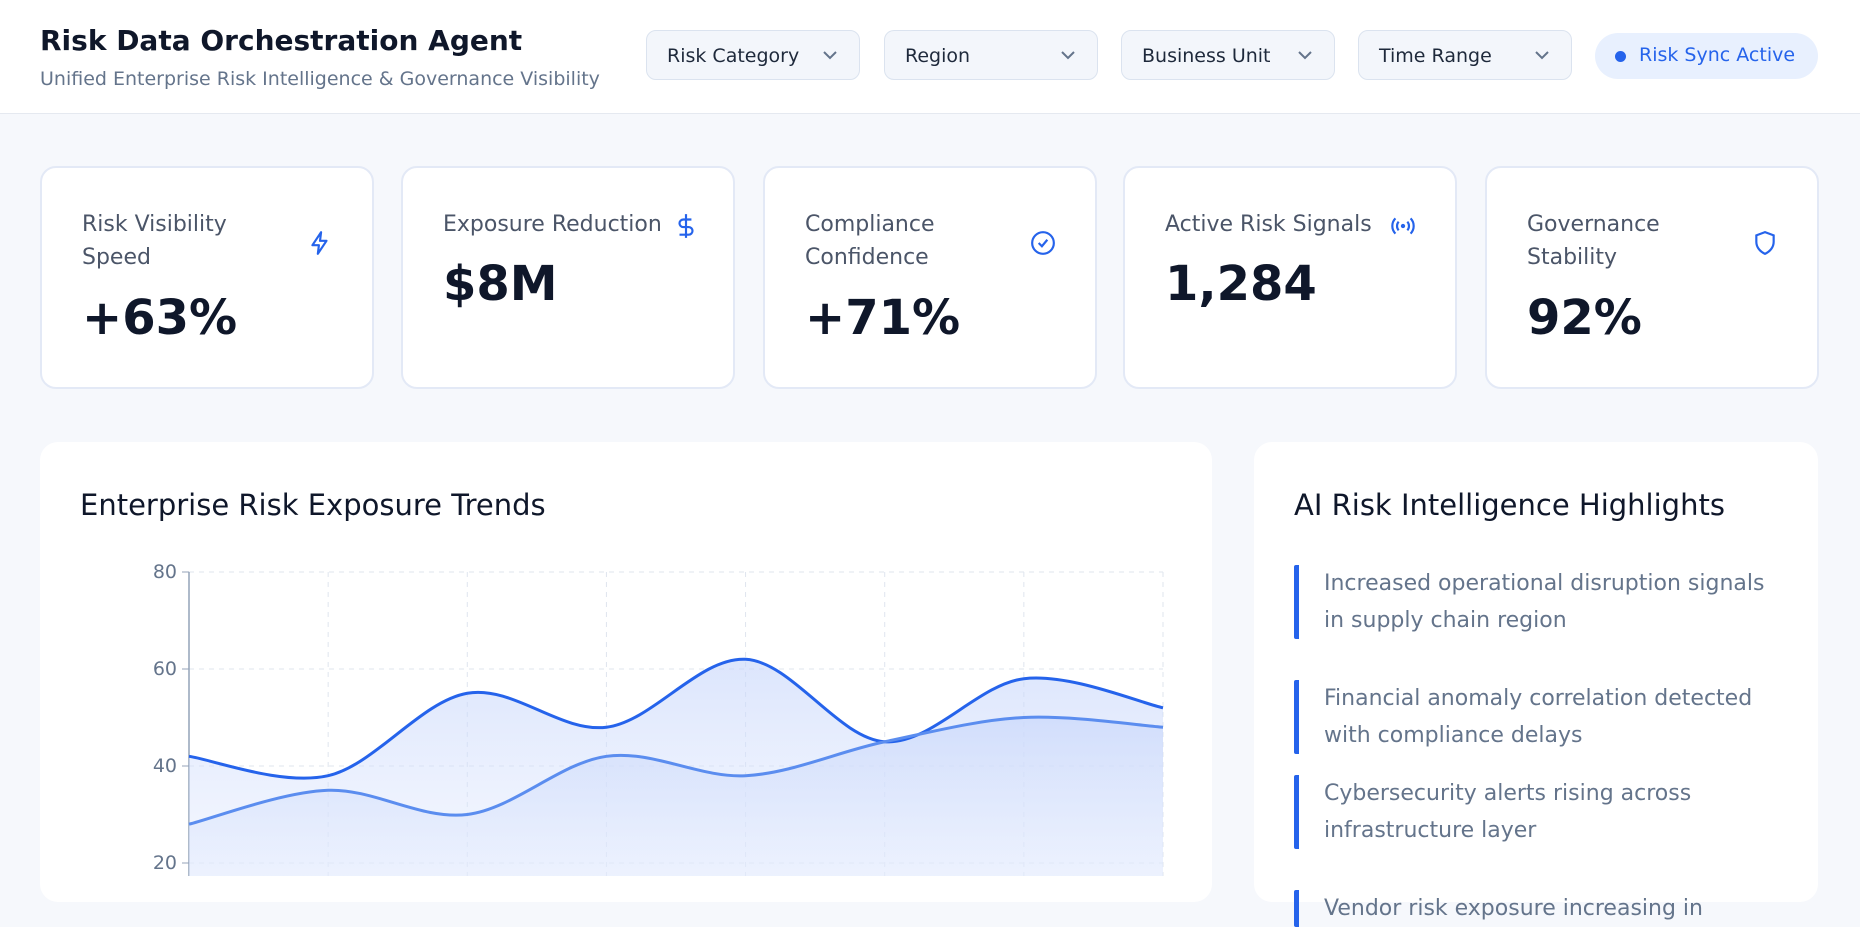  What do you see at coordinates (1584, 318) in the screenshot?
I see `kpi-value: 92%` at bounding box center [1584, 318].